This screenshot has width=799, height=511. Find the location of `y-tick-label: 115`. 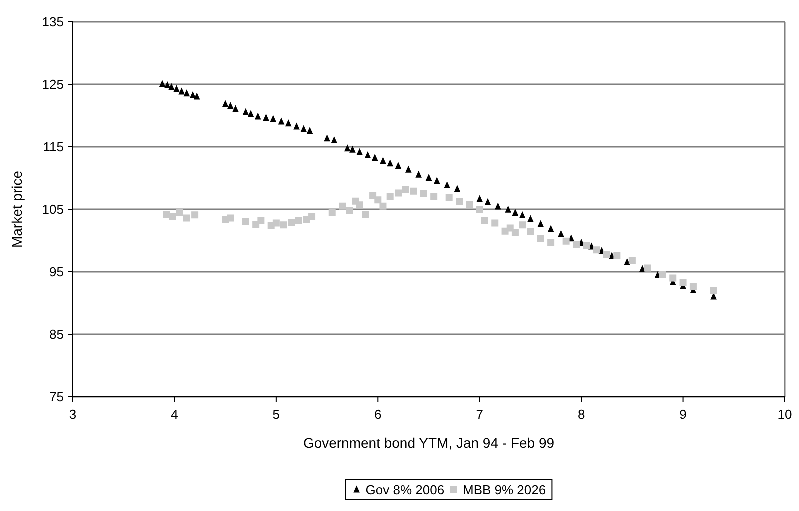

y-tick-label: 115 is located at coordinates (53, 147).